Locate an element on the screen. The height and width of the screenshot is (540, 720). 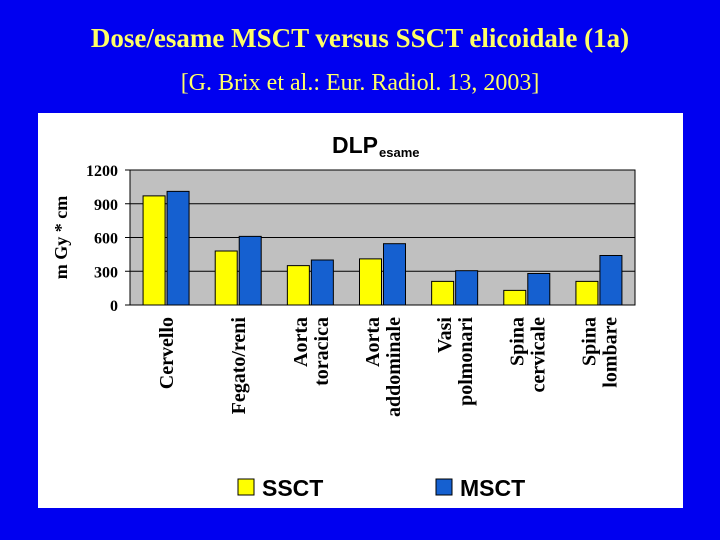
x-category-label: toracica is located at coordinates (322, 351).